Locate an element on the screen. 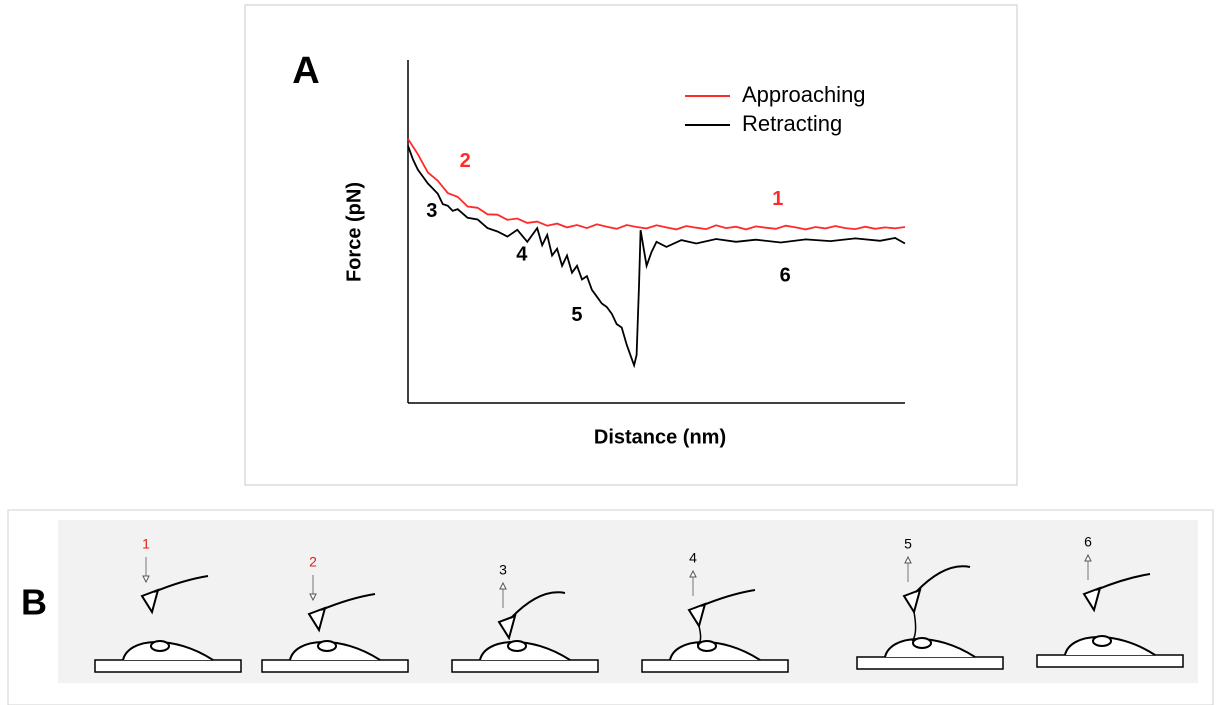  annotation: 1 is located at coordinates (777, 199).